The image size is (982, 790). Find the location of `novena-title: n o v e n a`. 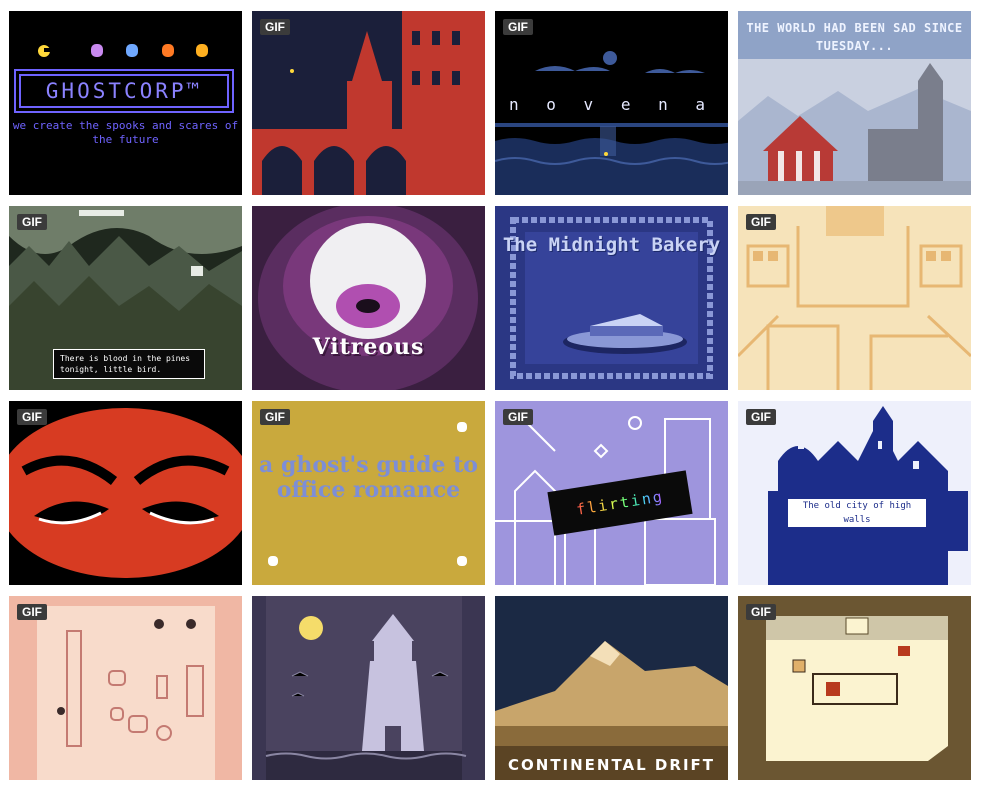

novena-title: n o v e n a is located at coordinates (611, 104).